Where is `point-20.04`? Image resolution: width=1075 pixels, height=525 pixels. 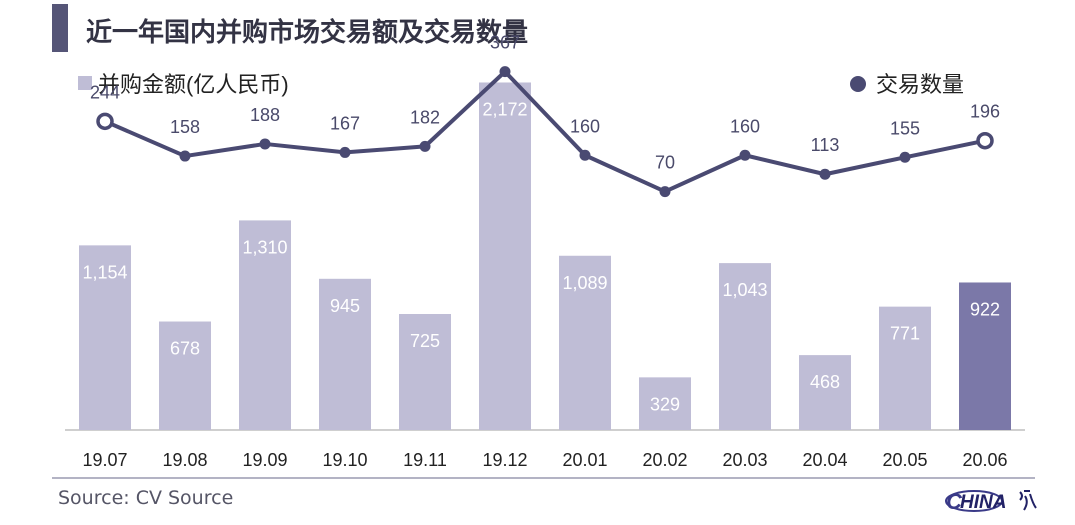 point-20.04 is located at coordinates (825, 174).